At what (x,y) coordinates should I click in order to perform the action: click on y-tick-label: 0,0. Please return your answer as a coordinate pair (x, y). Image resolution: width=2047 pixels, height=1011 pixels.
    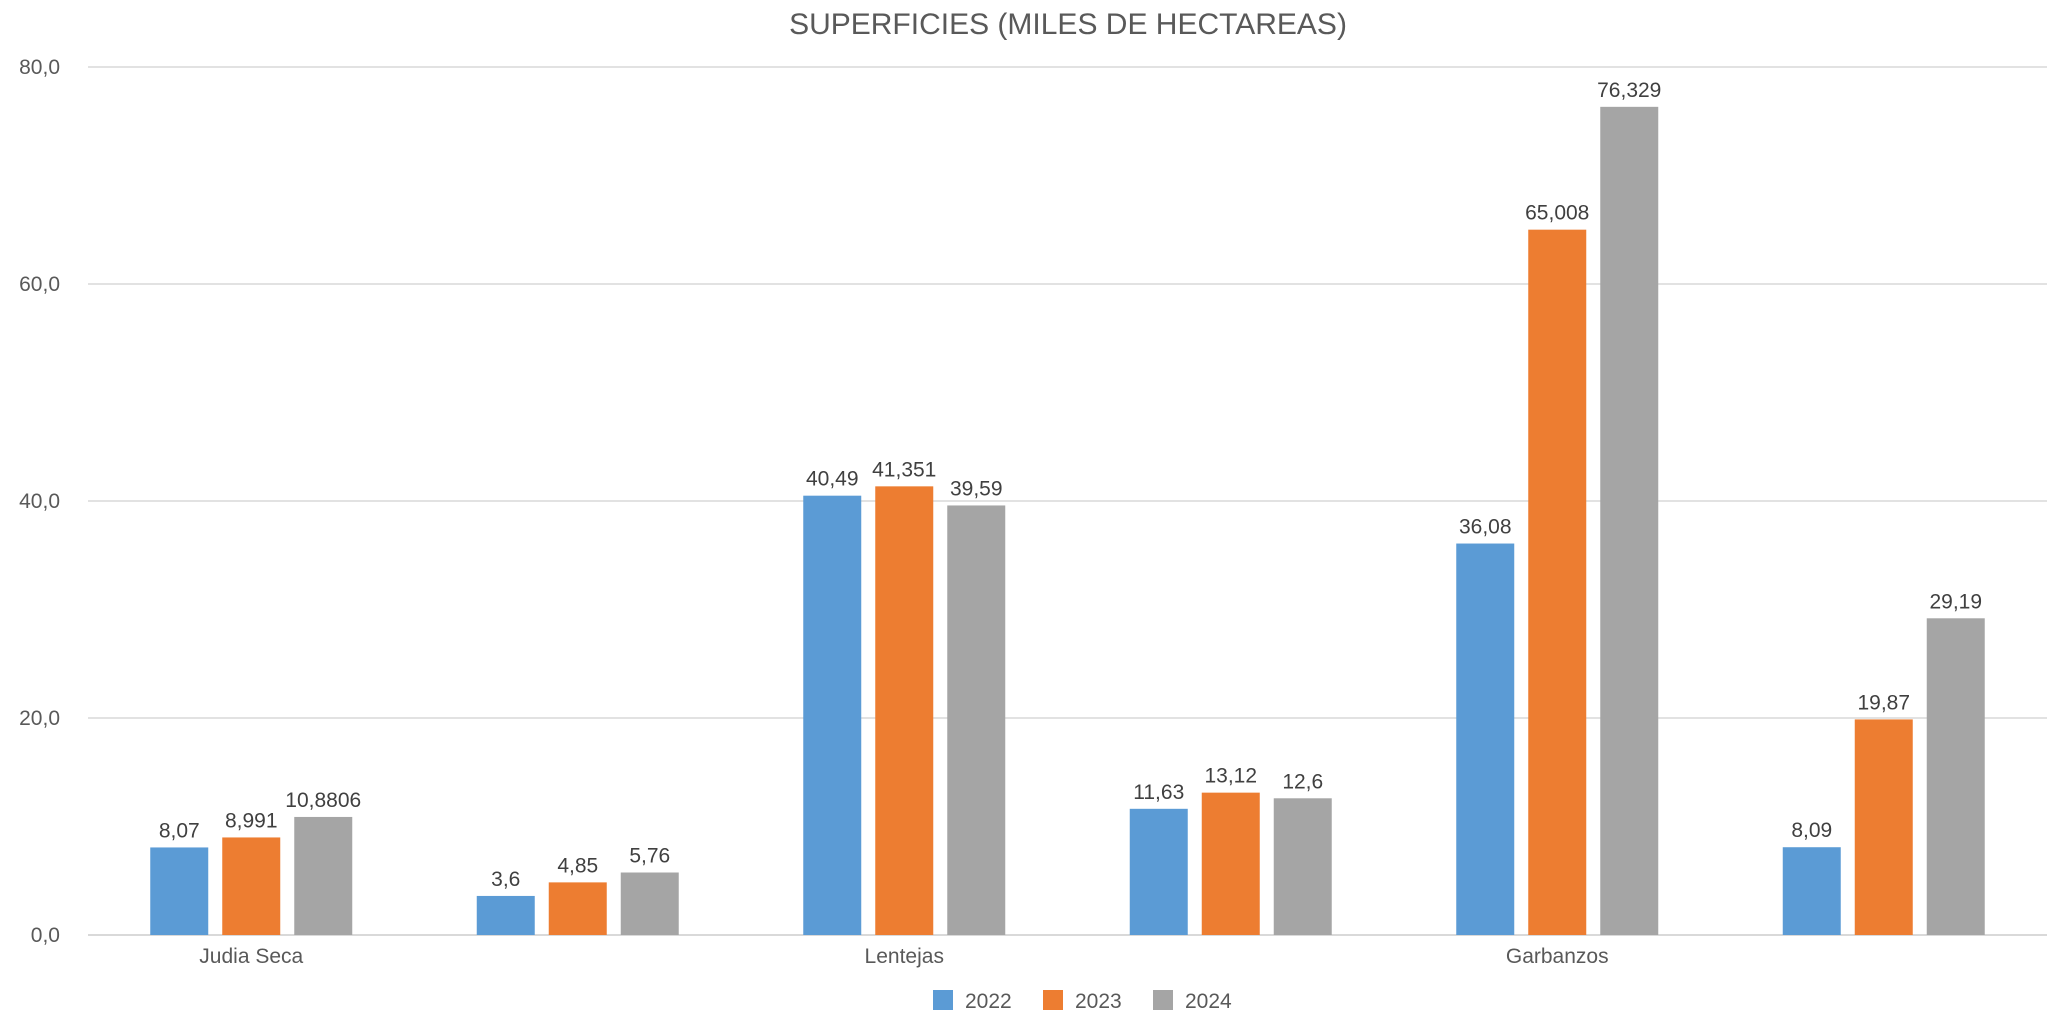
    Looking at the image, I should click on (45, 935).